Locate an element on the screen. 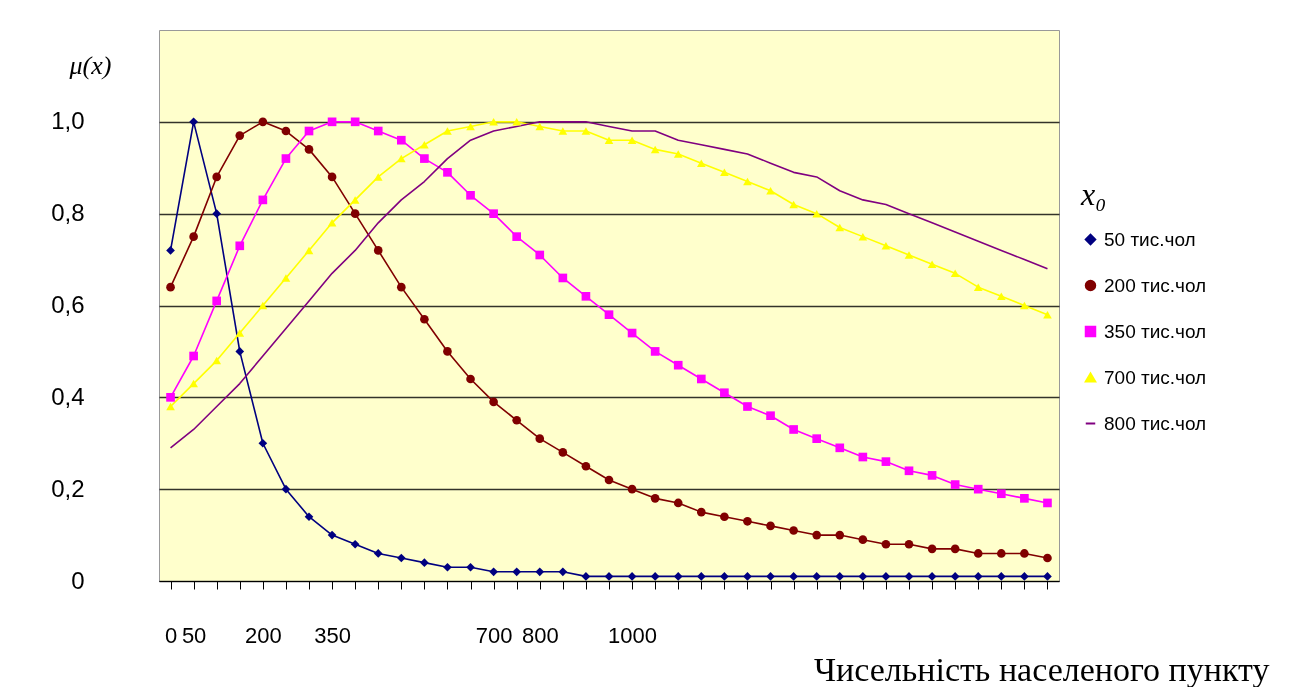 The image size is (1295, 687). x-tick-label: 700 is located at coordinates (494, 635).